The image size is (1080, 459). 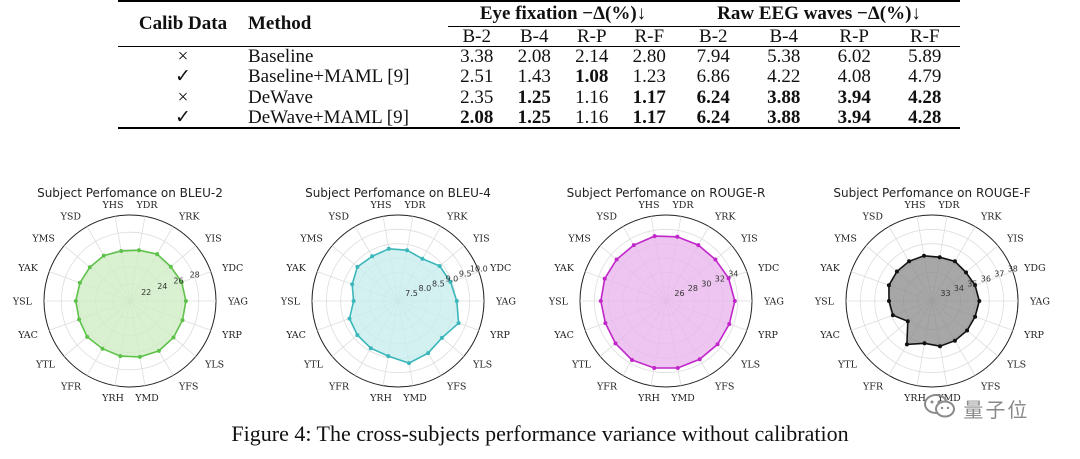 What do you see at coordinates (1039, 302) in the screenshot?
I see `axis-label: YAG` at bounding box center [1039, 302].